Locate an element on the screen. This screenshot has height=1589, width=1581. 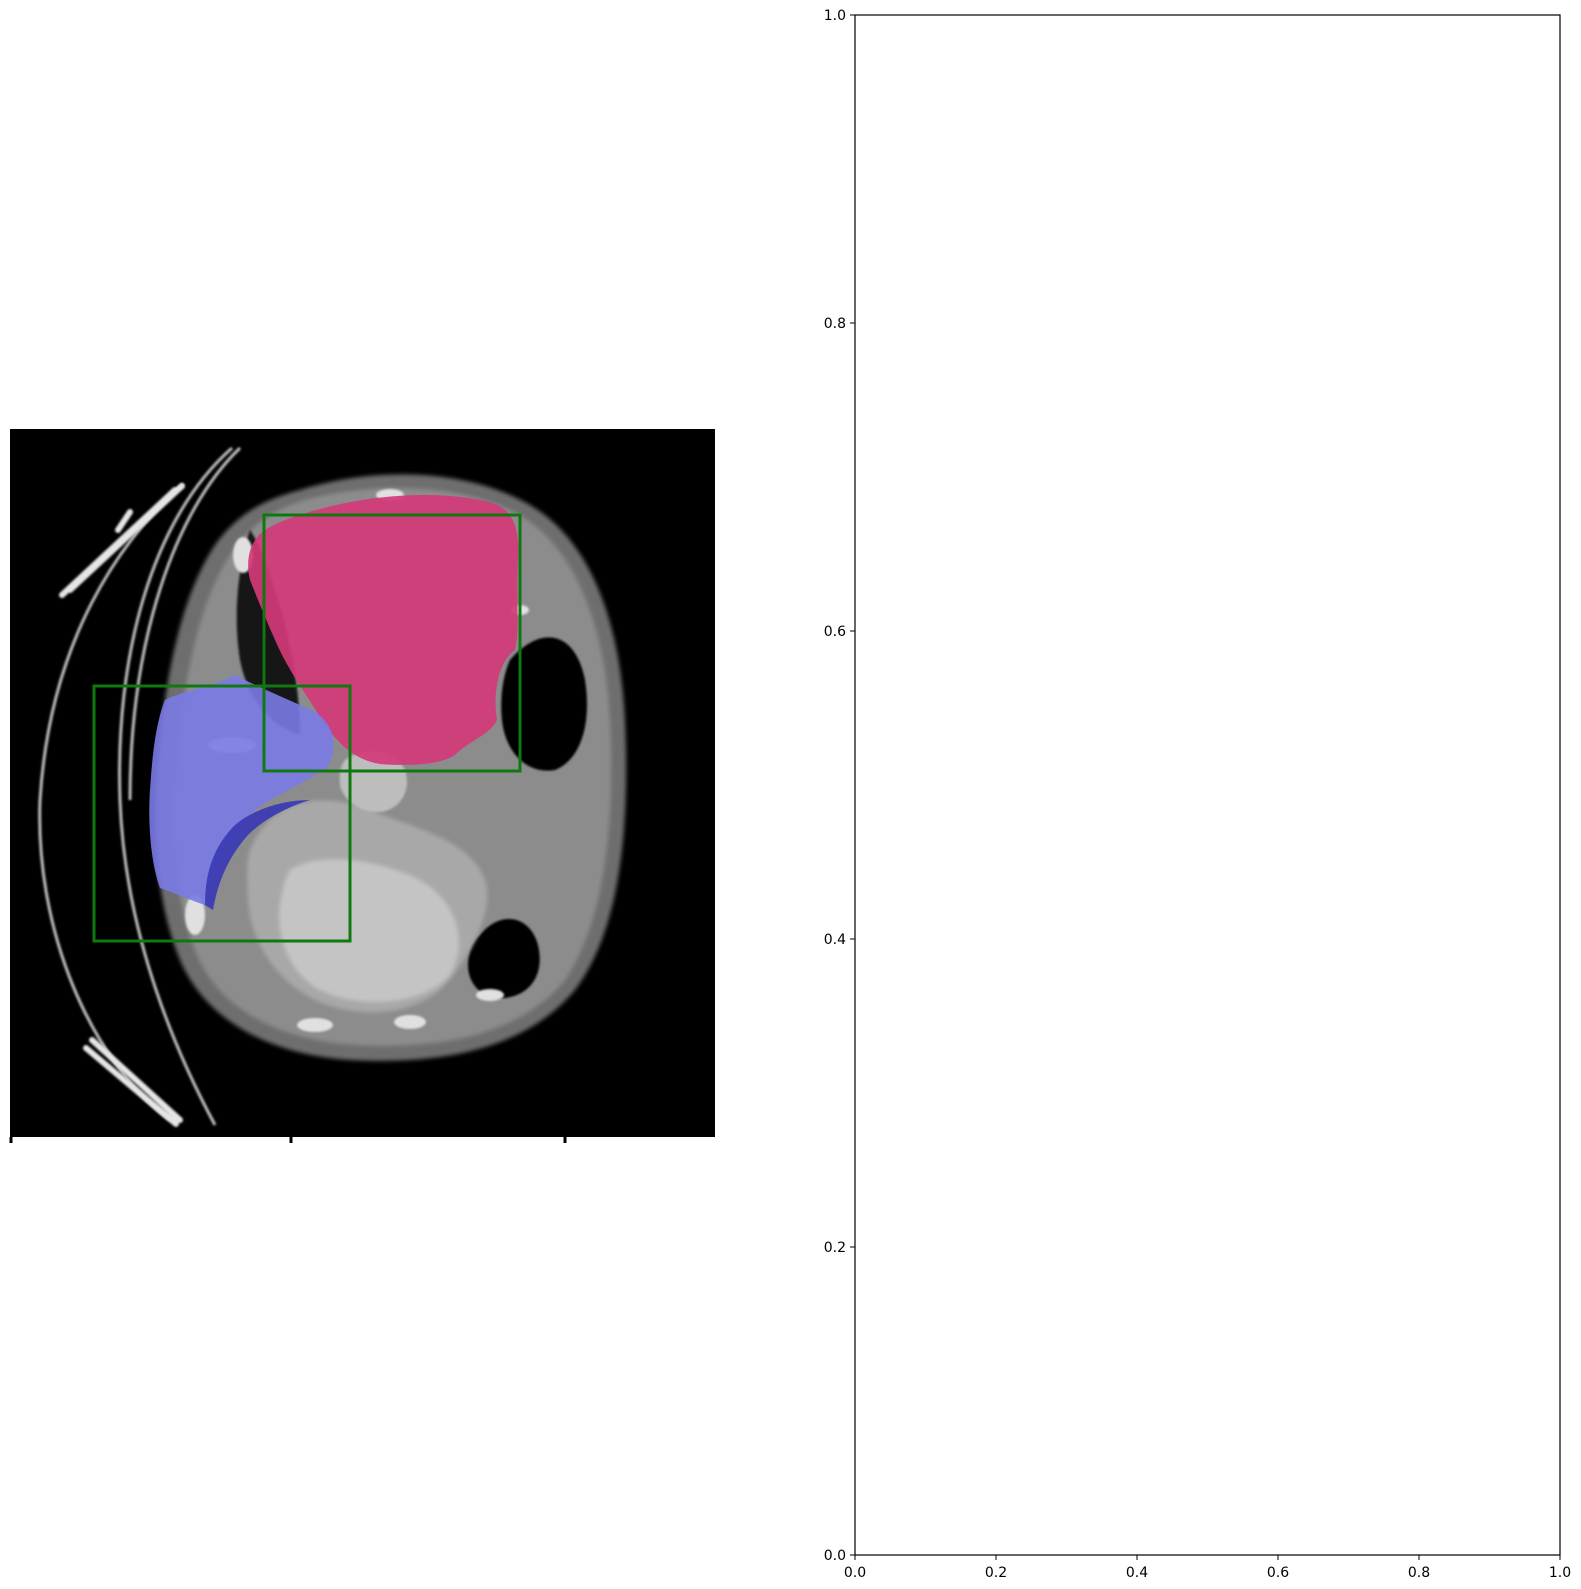
pink-mask is located at coordinates (383, 630).